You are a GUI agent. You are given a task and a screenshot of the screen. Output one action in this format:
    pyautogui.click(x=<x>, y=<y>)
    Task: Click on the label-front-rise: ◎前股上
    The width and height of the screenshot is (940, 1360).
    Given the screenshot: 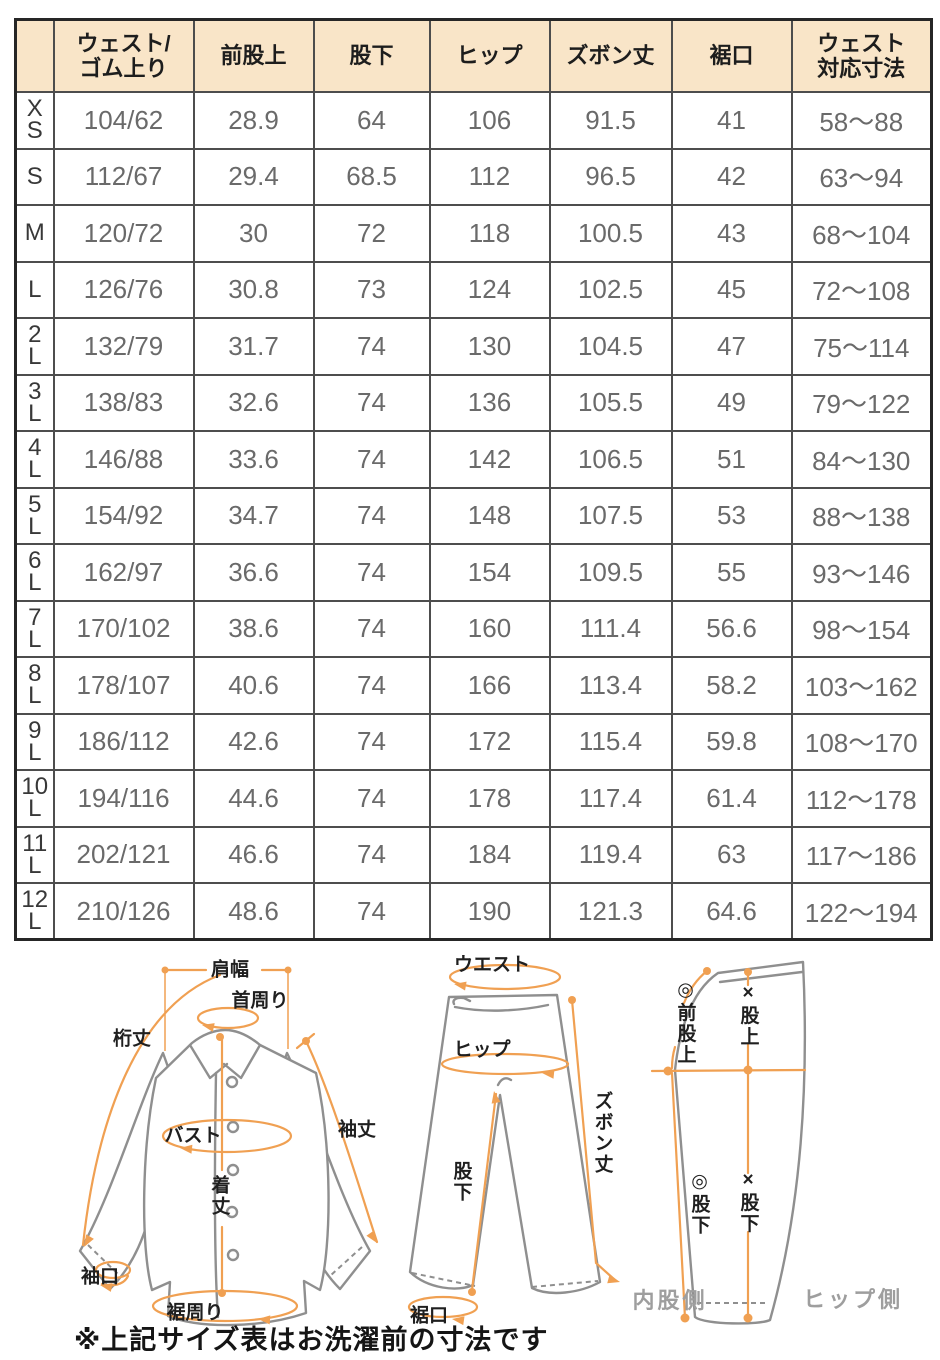 What is the action you would take?
    pyautogui.click(x=685, y=1022)
    